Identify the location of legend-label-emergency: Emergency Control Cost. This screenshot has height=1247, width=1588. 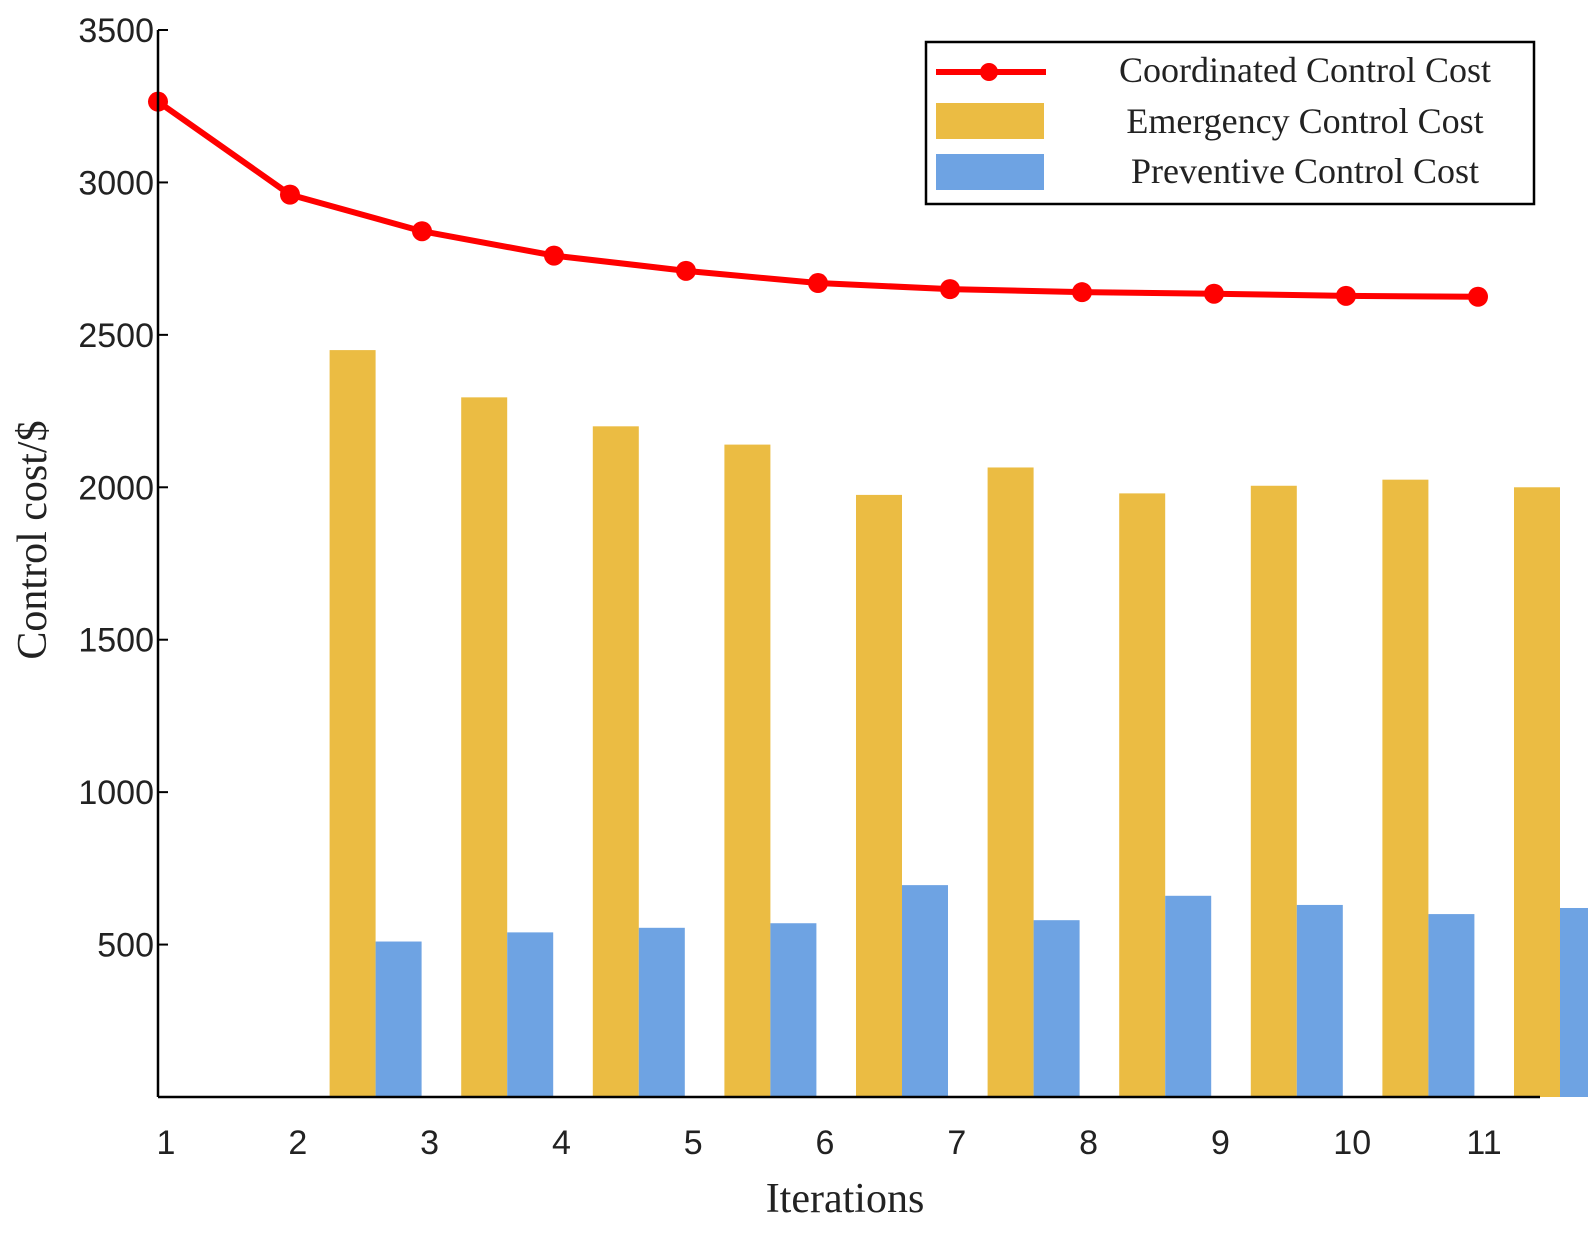
(1304, 121).